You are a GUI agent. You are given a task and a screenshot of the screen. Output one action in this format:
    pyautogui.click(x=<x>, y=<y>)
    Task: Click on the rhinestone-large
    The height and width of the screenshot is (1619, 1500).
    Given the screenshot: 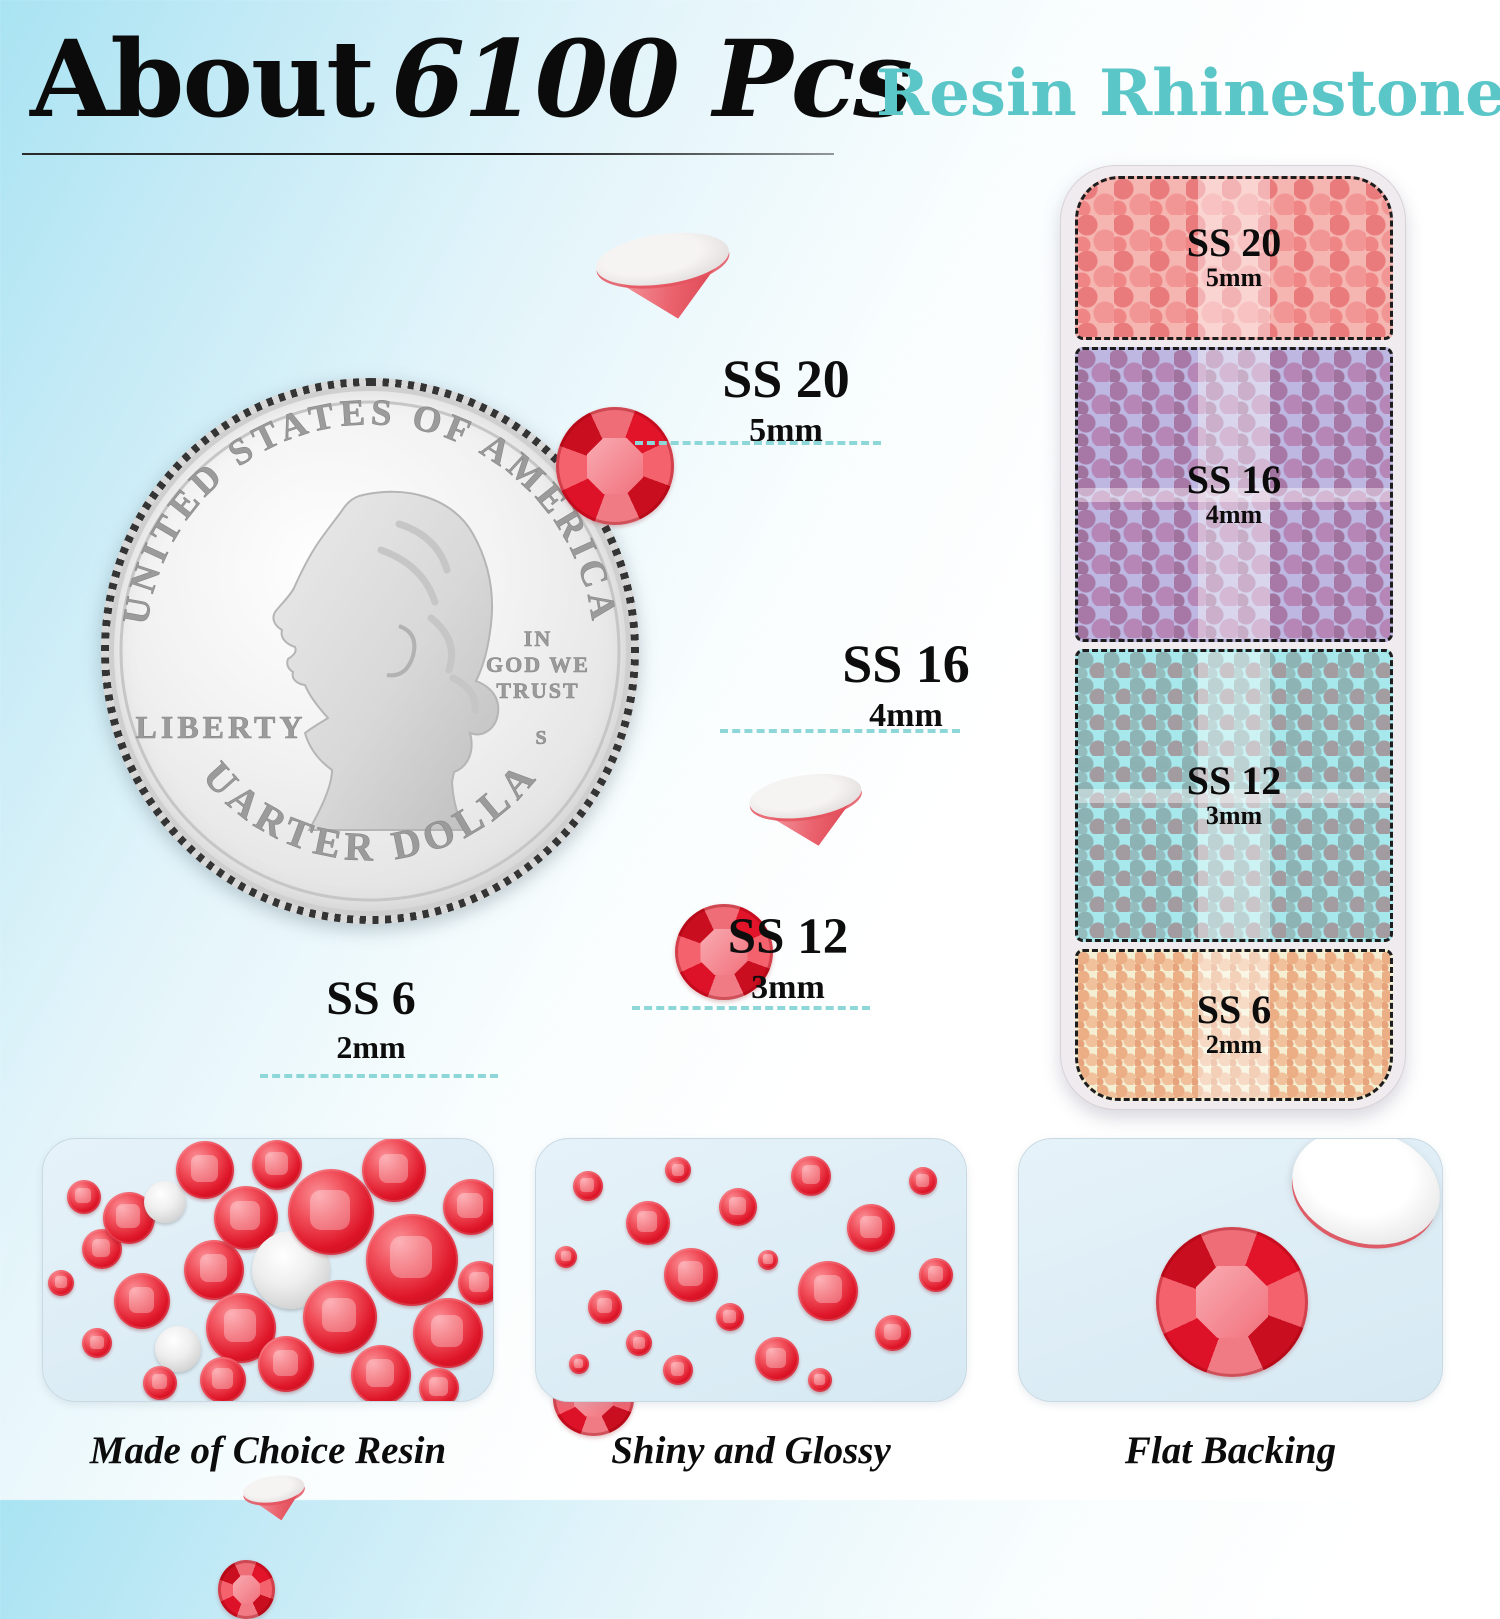 What is the action you would take?
    pyautogui.click(x=1232, y=1302)
    